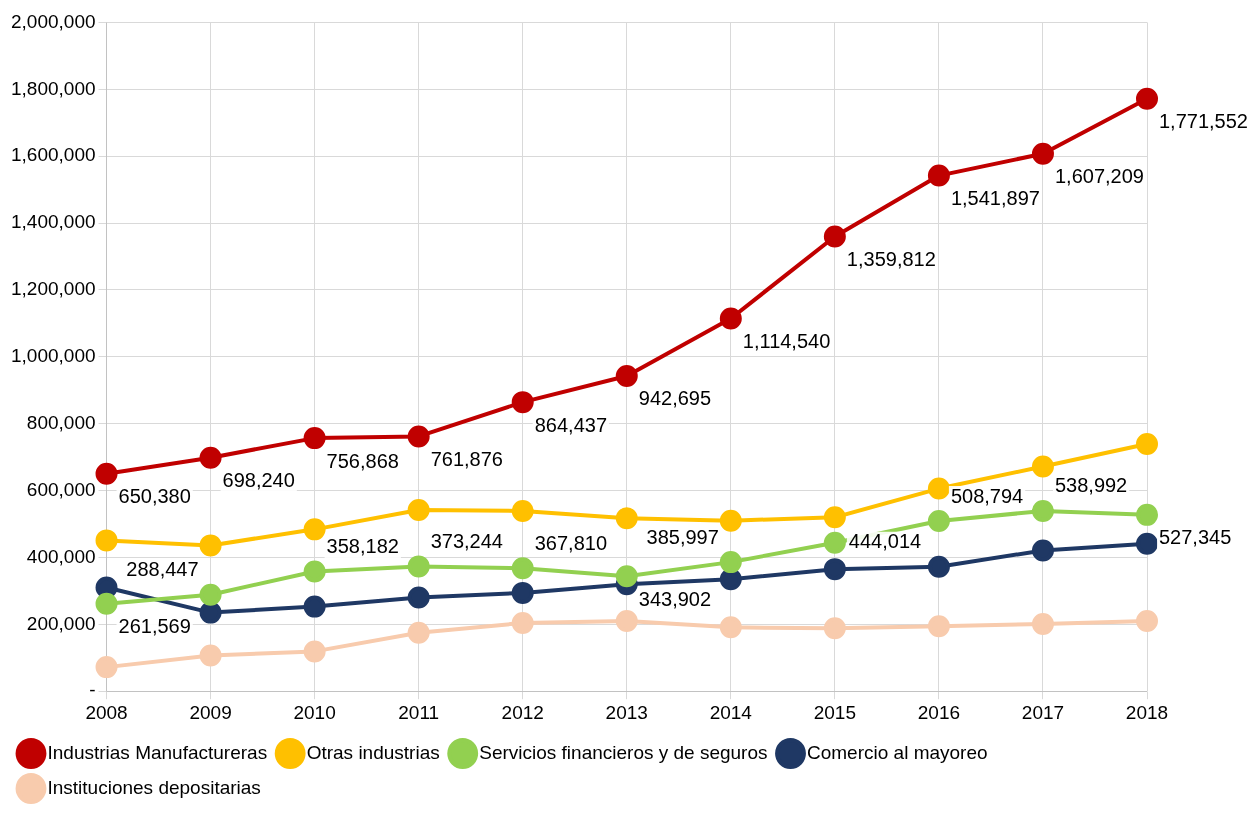 The height and width of the screenshot is (818, 1255). I want to click on y-tick-label: 800,000, so click(61, 422).